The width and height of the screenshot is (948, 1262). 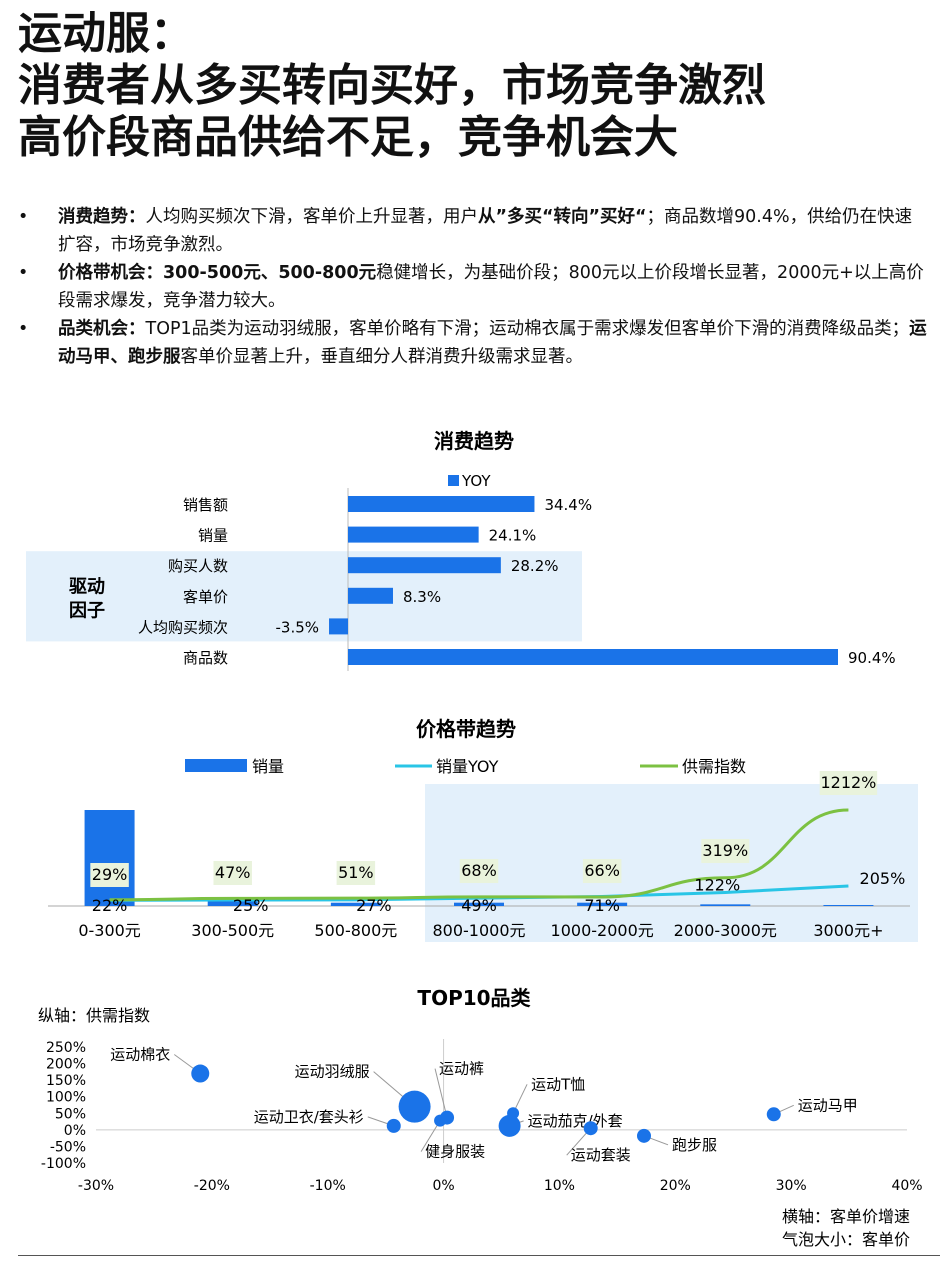 I want to click on bubble-leader-line, so click(x=430, y=1136).